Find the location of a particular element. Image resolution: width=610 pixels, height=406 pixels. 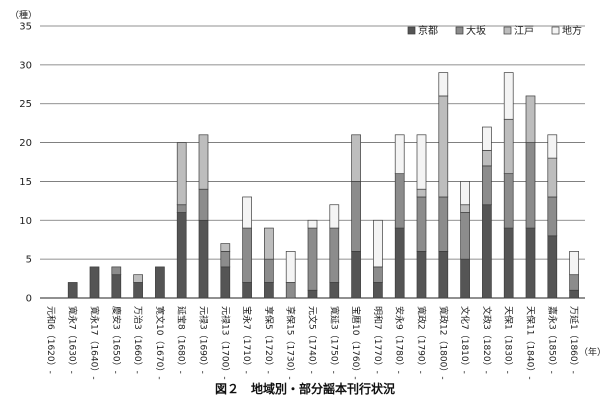

figure-caption: 図２ 地域別・部分謡本刊行状況 is located at coordinates (305, 388).